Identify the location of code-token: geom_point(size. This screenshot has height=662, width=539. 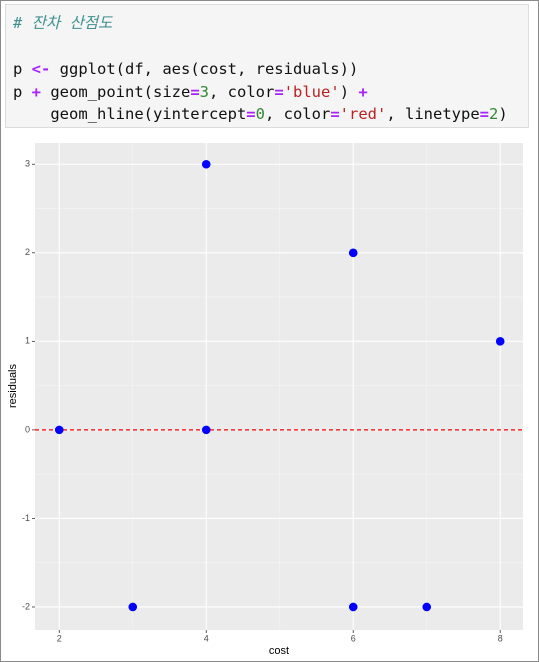
(116, 92).